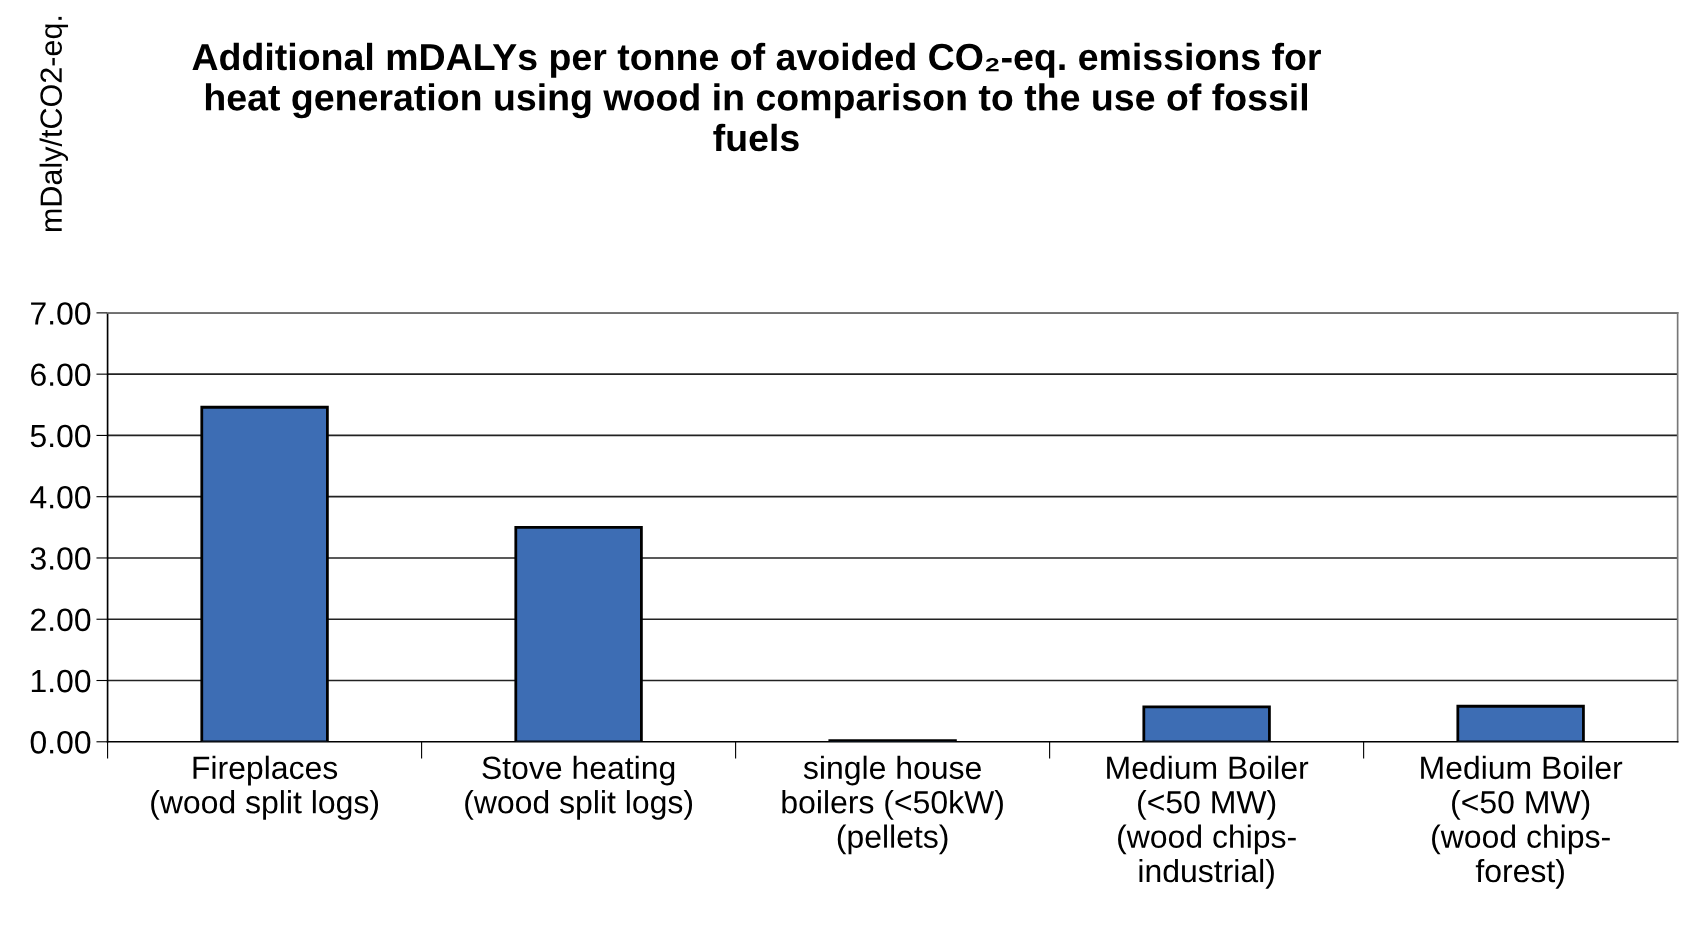 The image size is (1681, 951). I want to click on x-tick-label: Medium Boiler (<50 MW) (wood chips- industrial), so click(1208, 822).